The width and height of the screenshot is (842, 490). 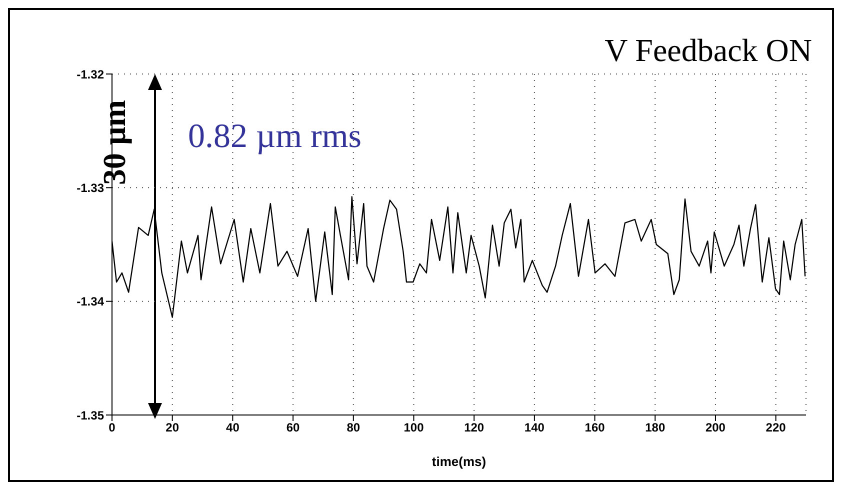 I want to click on x-tick-label: 100, so click(x=414, y=427).